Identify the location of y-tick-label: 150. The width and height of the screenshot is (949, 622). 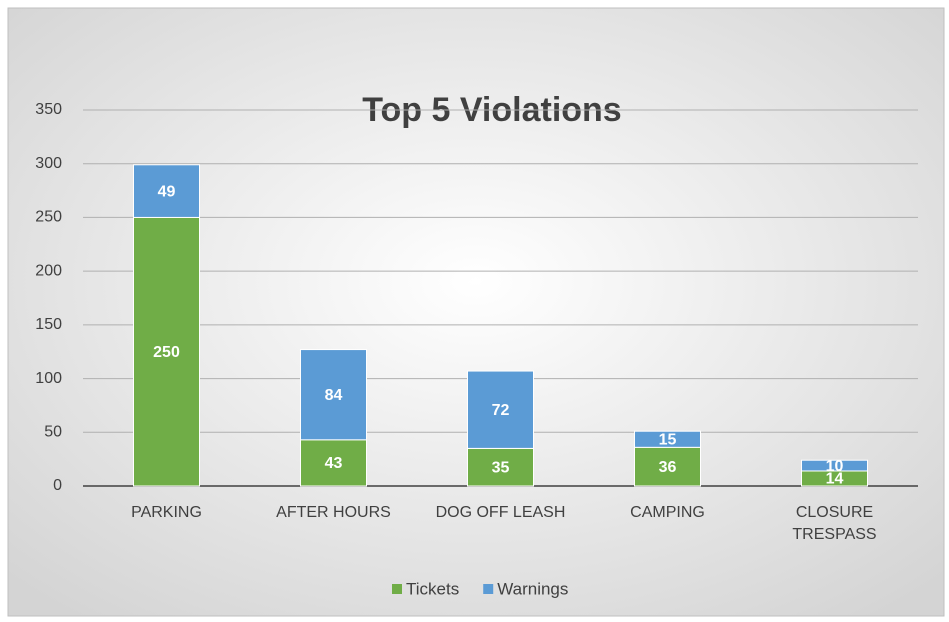
(48, 324).